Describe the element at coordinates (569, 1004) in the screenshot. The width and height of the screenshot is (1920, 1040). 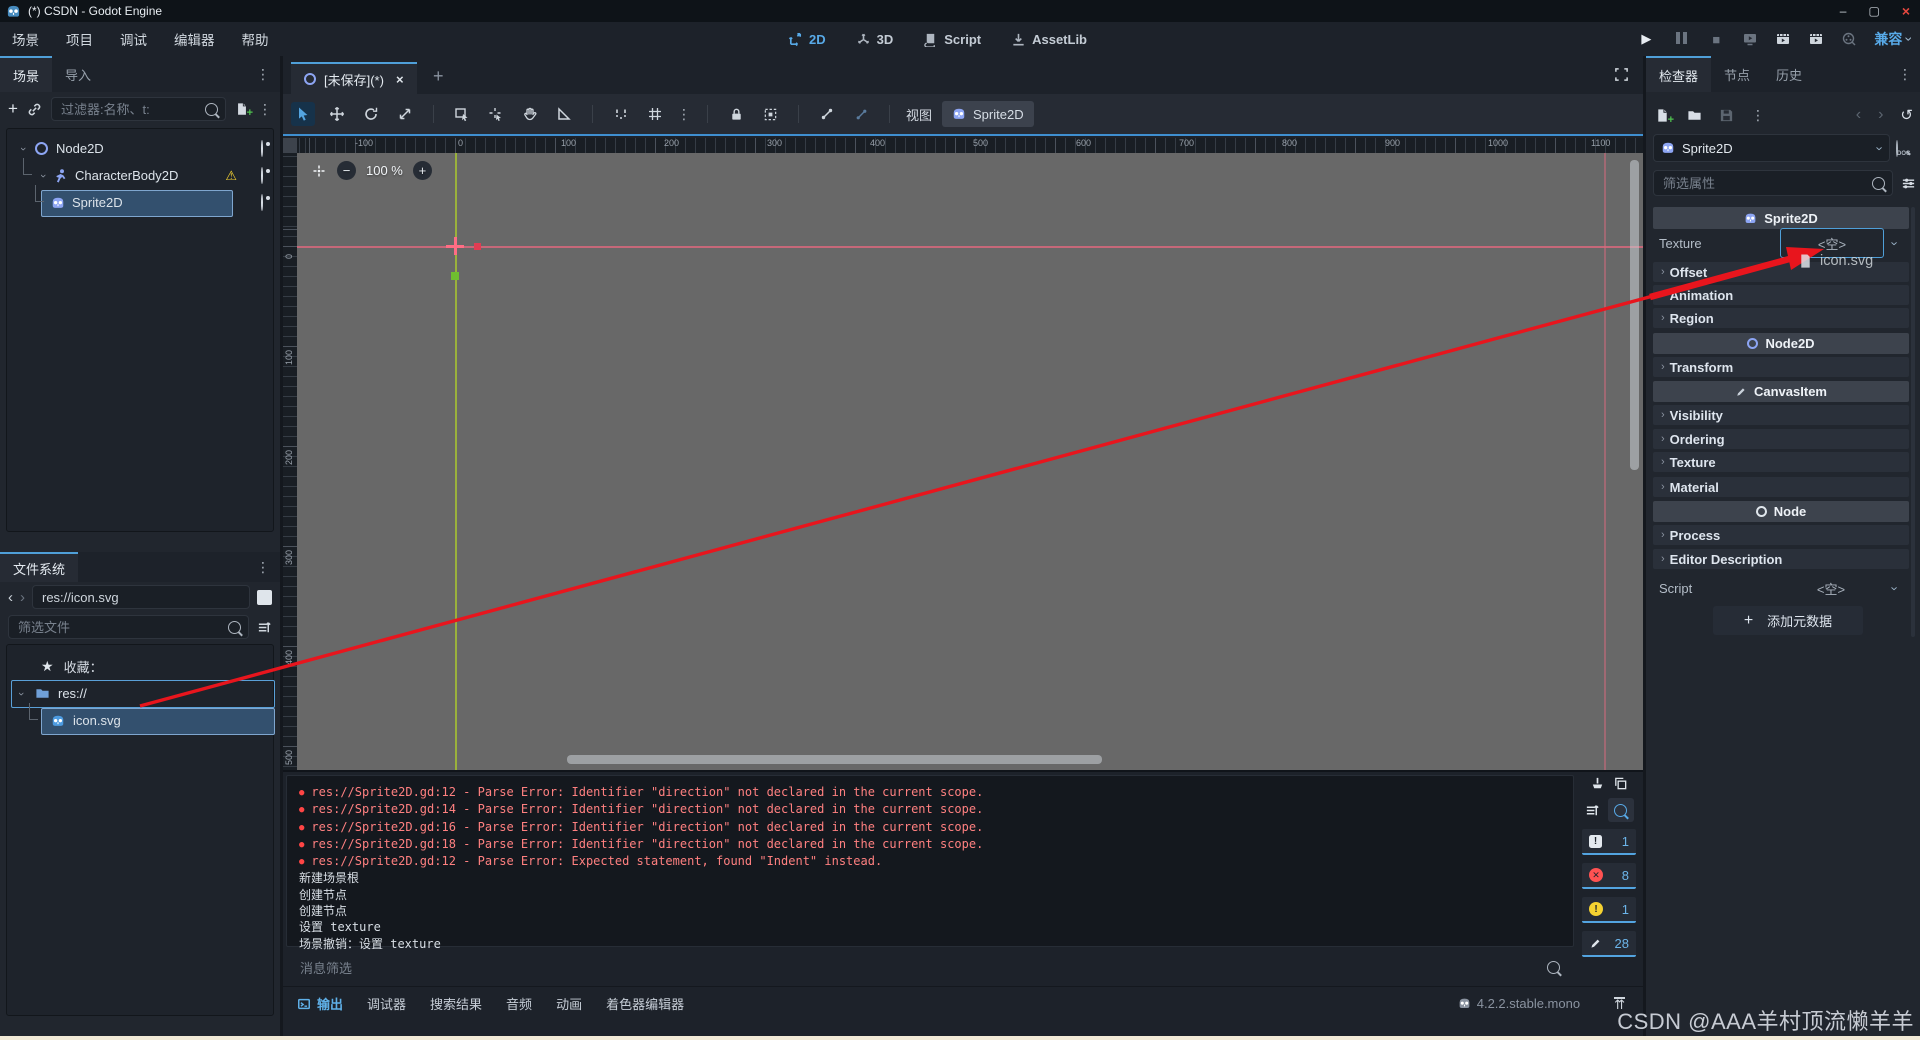
I see `bottom-tab-animation: 动画` at that location.